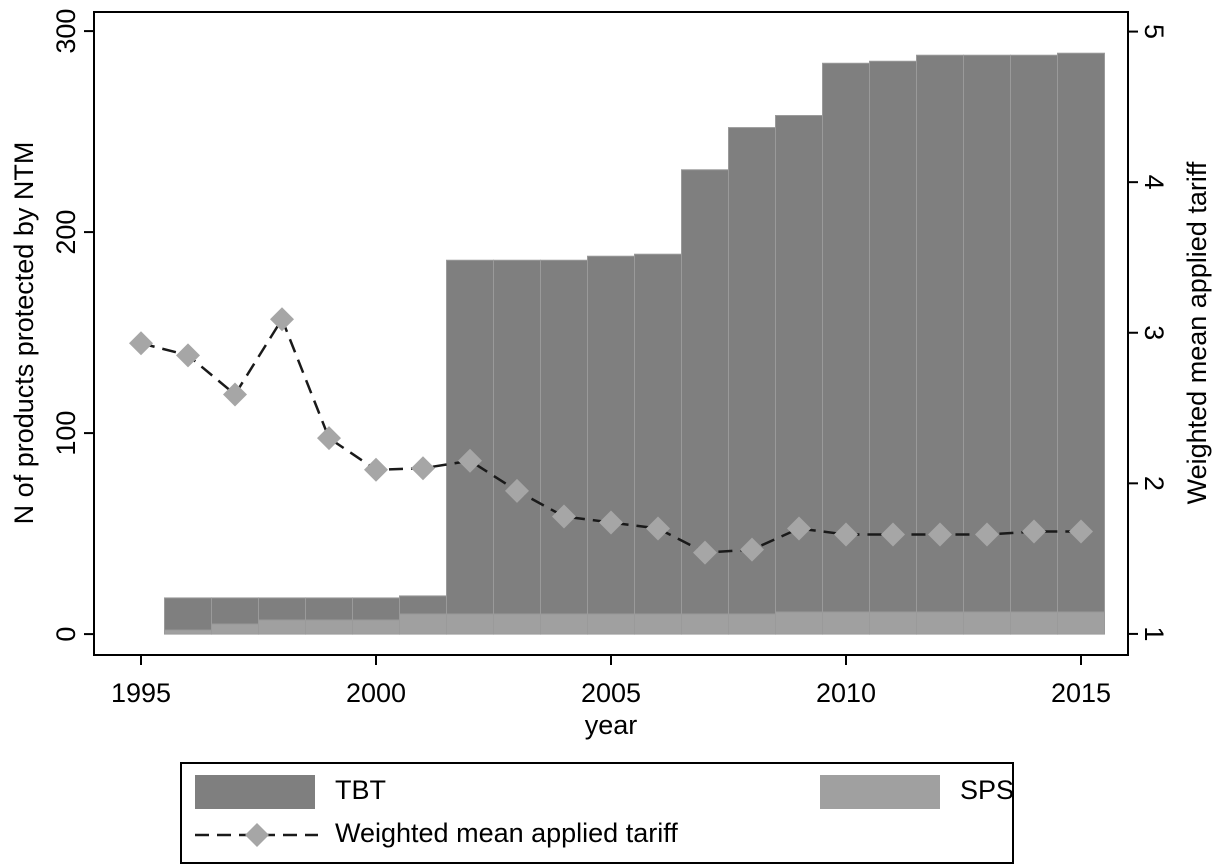 This screenshot has width=1225, height=865. Describe the element at coordinates (1154, 633) in the screenshot. I see `y2-tick-label: 1` at that location.